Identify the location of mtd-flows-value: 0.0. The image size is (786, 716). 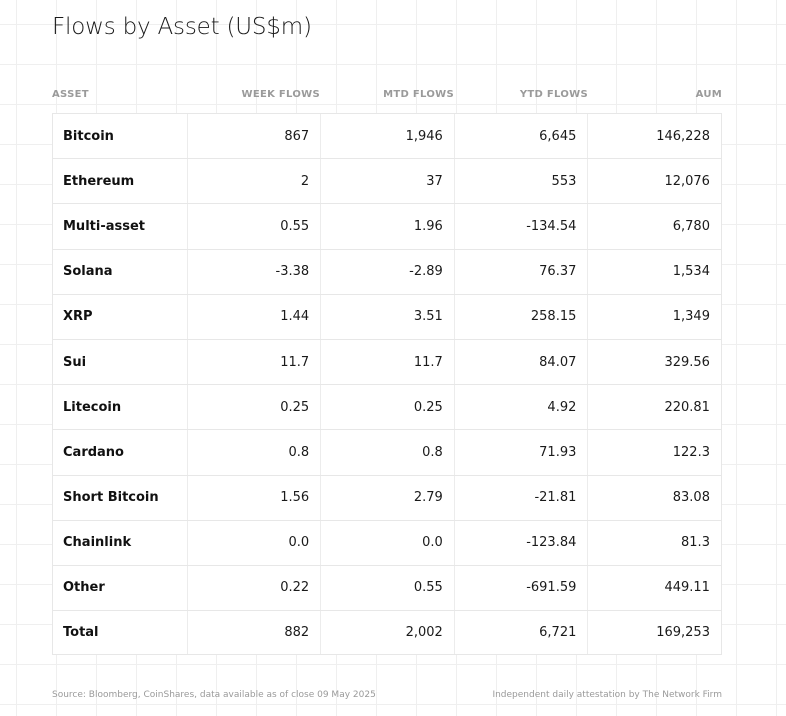
(387, 542).